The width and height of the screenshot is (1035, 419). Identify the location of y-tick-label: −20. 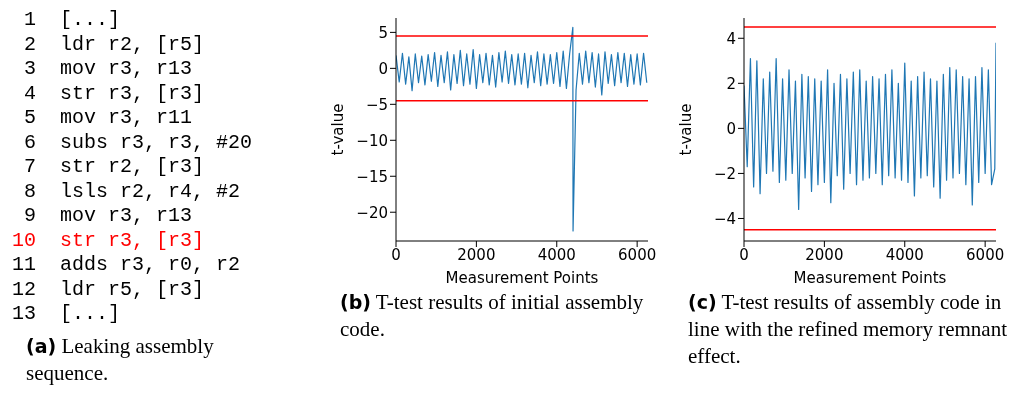
(372, 212).